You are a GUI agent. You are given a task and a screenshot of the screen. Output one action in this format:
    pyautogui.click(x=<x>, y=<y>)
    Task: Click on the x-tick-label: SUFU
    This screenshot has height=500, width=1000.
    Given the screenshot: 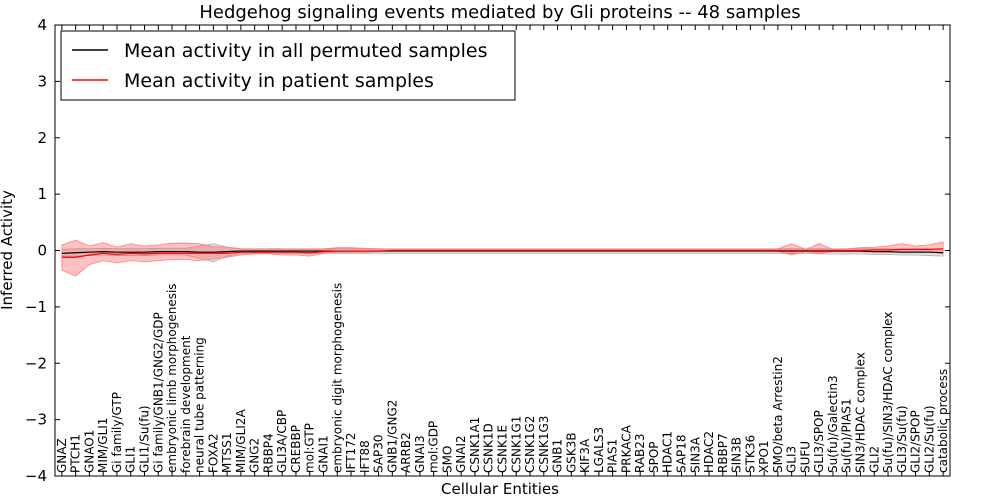 What is the action you would take?
    pyautogui.click(x=805, y=457)
    